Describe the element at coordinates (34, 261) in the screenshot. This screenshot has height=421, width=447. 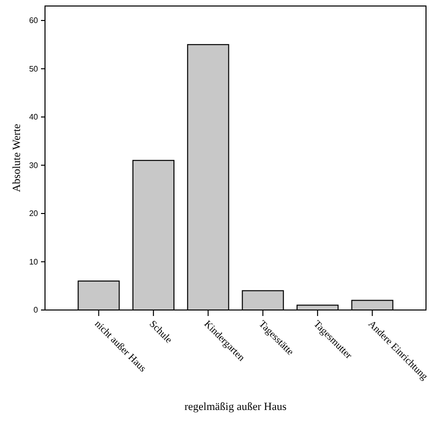
I see `y-tick-label: 10` at that location.